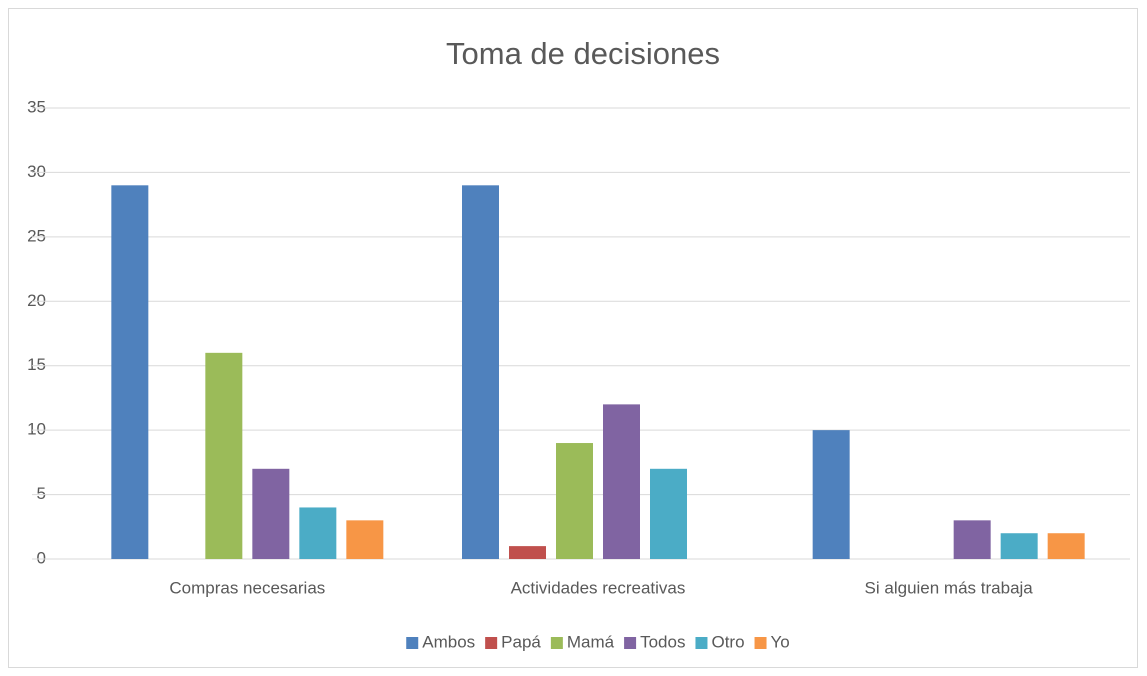 This screenshot has width=1147, height=676. What do you see at coordinates (36, 364) in the screenshot?
I see `y-tick-label: 15` at bounding box center [36, 364].